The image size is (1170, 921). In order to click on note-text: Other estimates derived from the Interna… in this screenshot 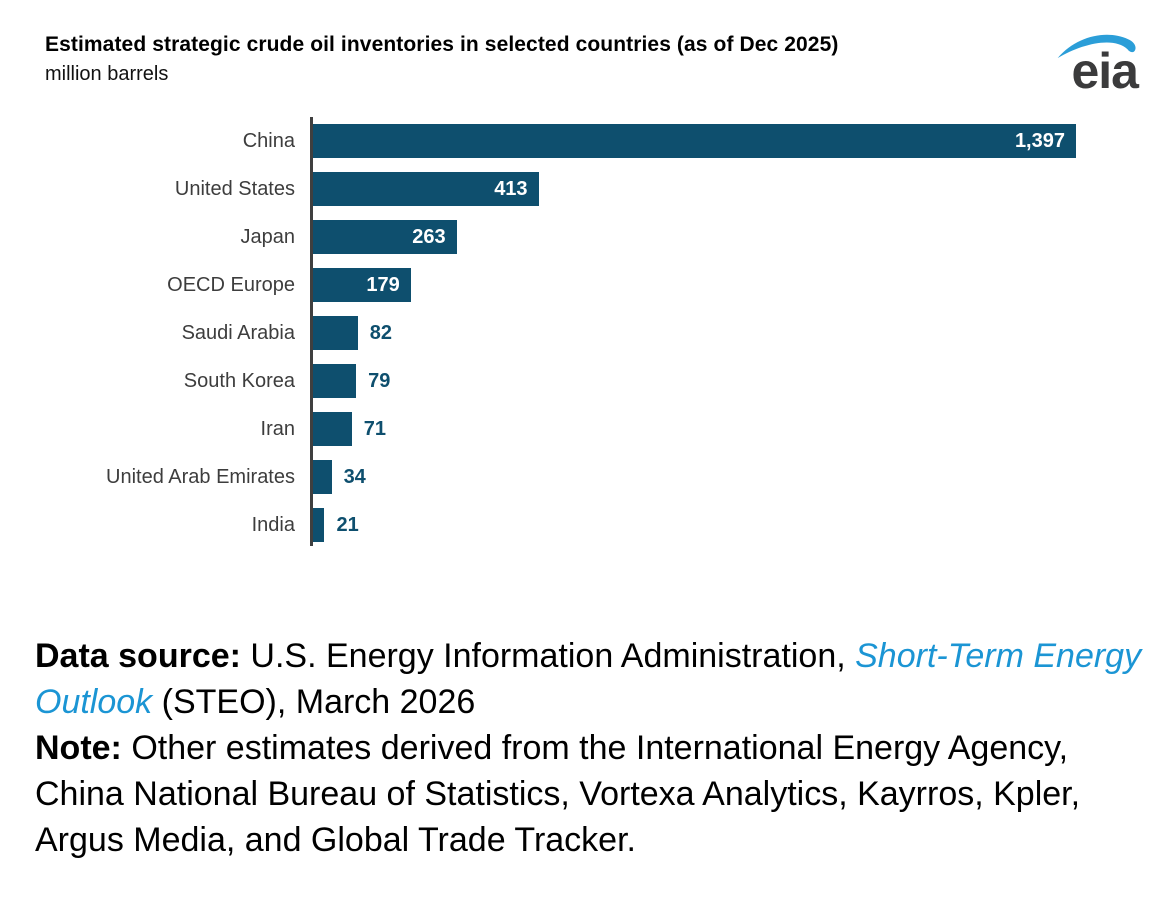, I will do `click(558, 794)`.